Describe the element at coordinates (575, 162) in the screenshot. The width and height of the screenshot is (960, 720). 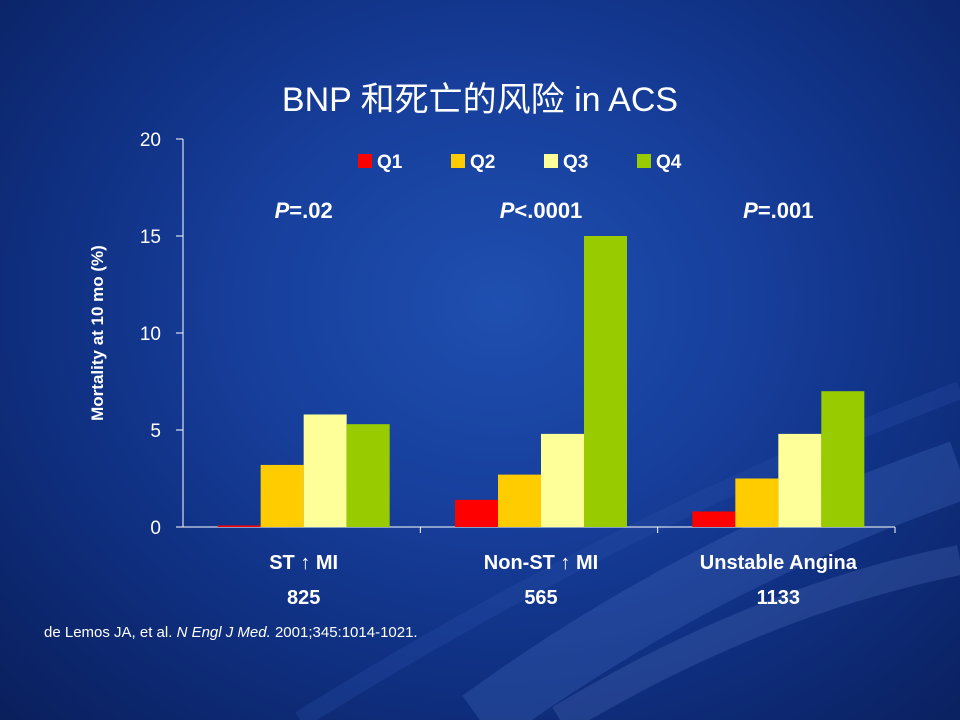
I see `legend-label-q3: Q3` at that location.